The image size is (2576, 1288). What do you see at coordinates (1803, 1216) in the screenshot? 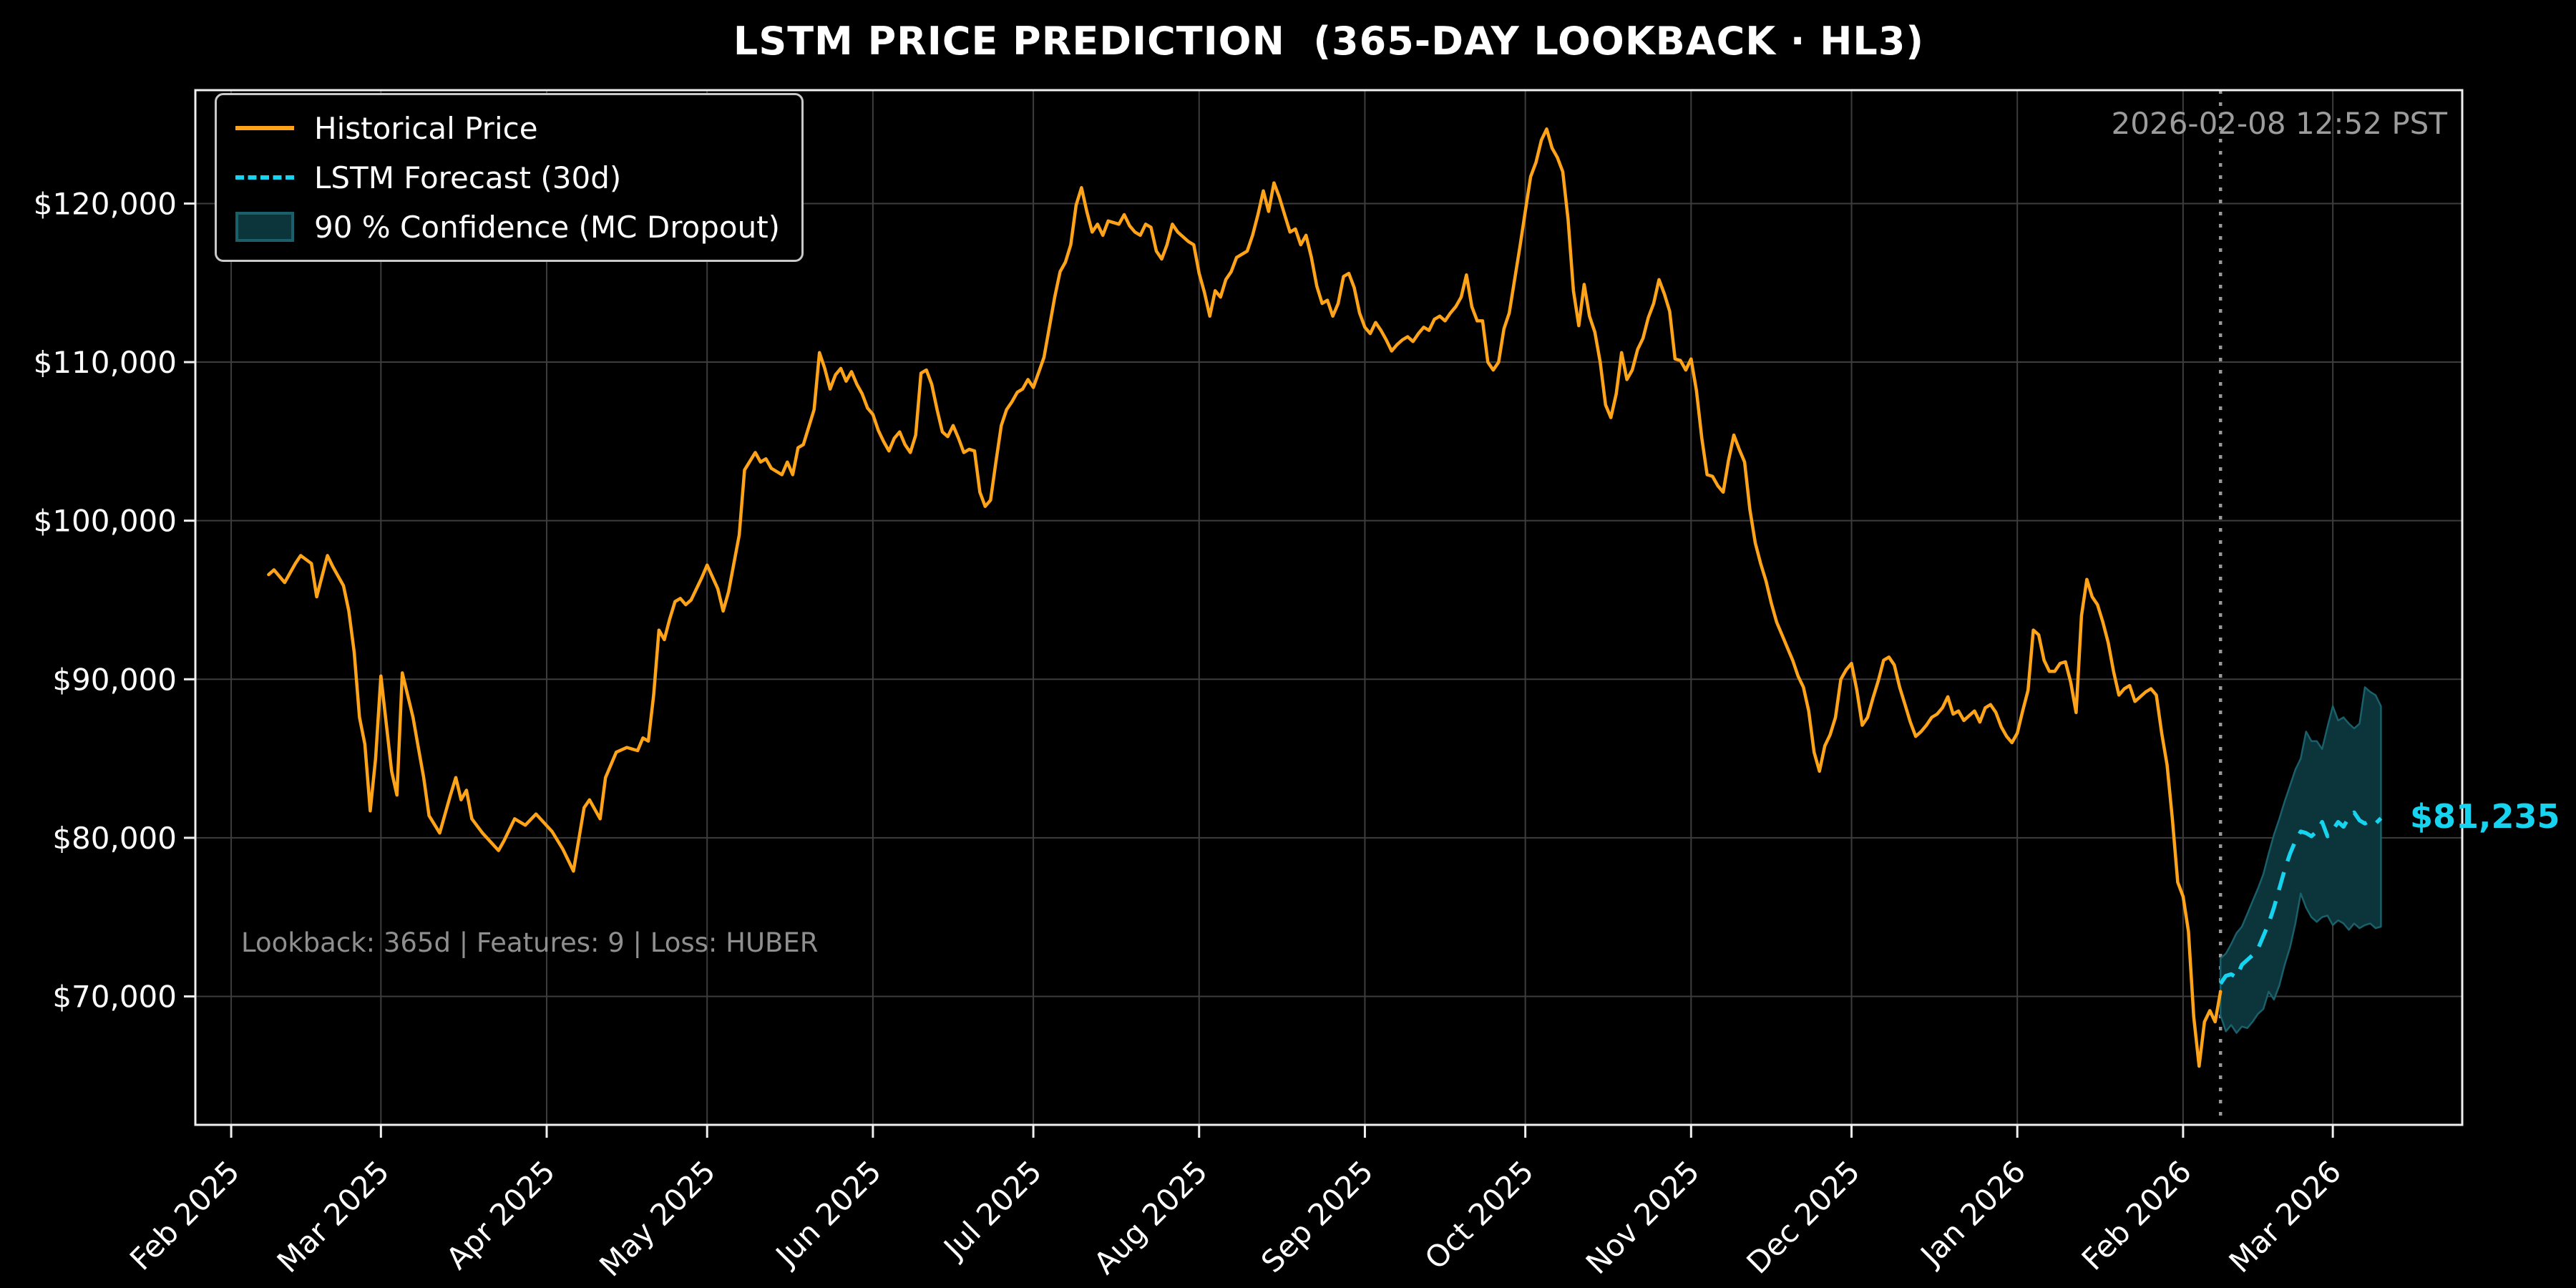
I see `x-tick-label: Dec 2025` at bounding box center [1803, 1216].